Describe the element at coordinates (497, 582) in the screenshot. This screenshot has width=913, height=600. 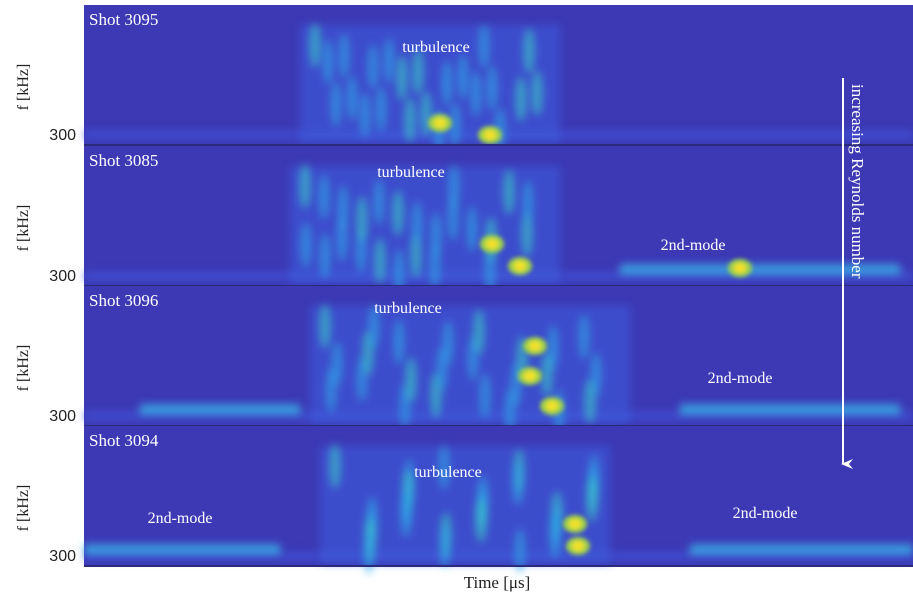
I see `x-axis-label: Time [μs]` at that location.